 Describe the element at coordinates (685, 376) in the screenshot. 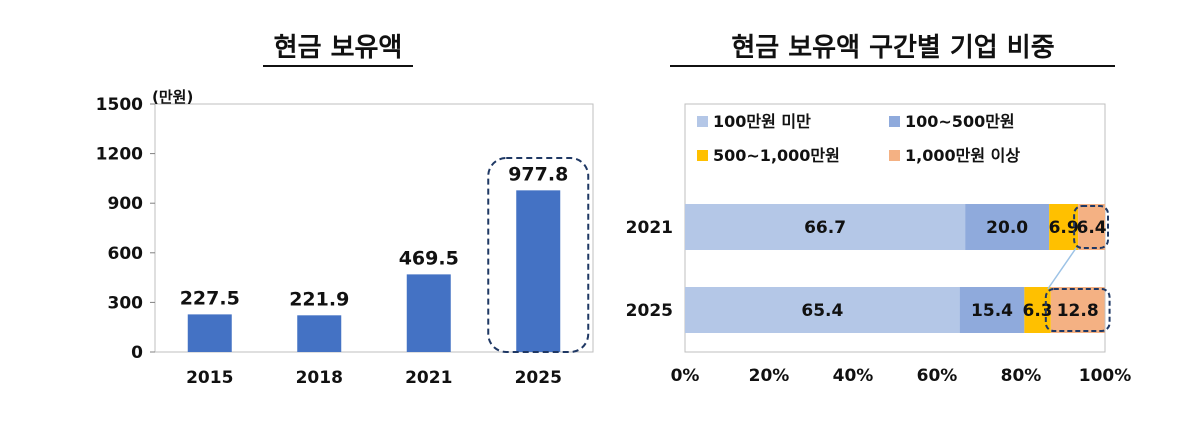

I see `x-tick-label: 0%` at that location.